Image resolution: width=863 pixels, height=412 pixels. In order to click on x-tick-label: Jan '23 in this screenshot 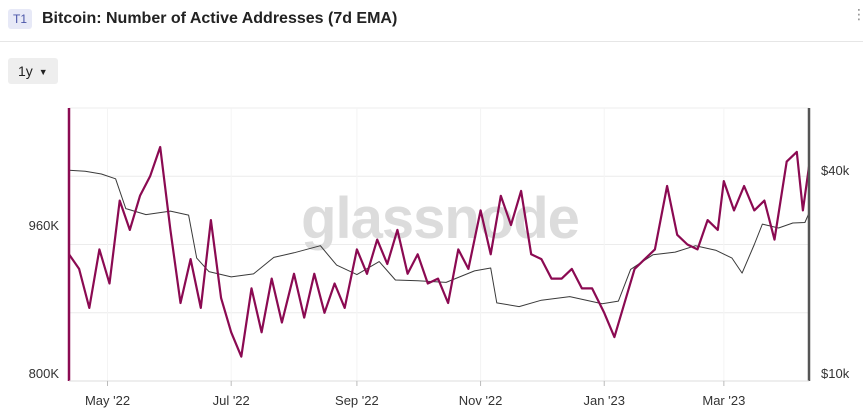, I will do `click(604, 400)`.